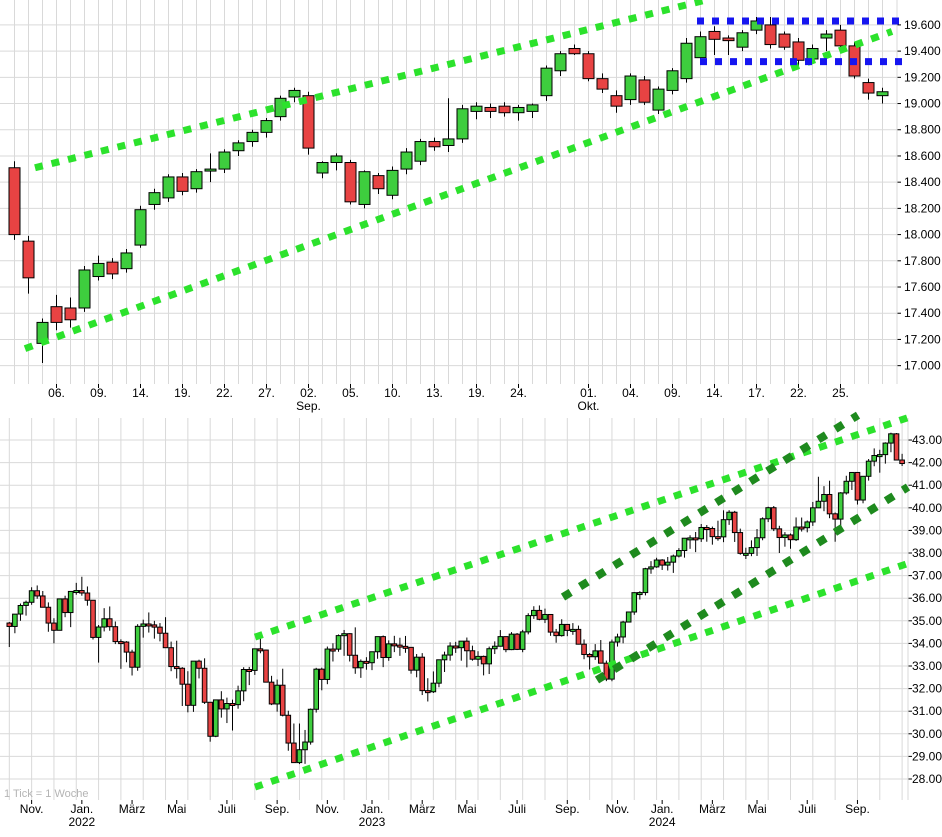 The height and width of the screenshot is (837, 942). What do you see at coordinates (662, 822) in the screenshot?
I see `x-axis-sublabel: 2024` at bounding box center [662, 822].